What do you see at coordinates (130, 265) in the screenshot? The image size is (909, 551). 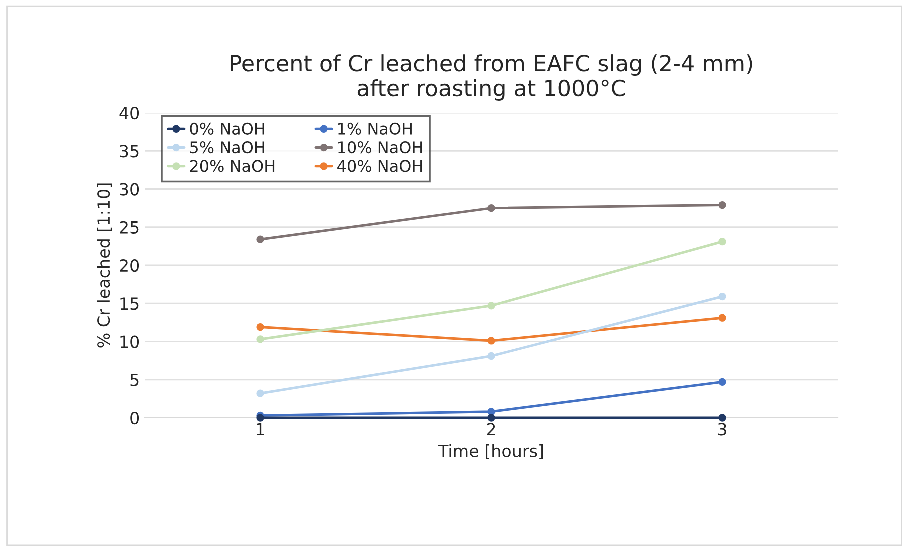 I see `y-tick-label: 20` at bounding box center [130, 265].